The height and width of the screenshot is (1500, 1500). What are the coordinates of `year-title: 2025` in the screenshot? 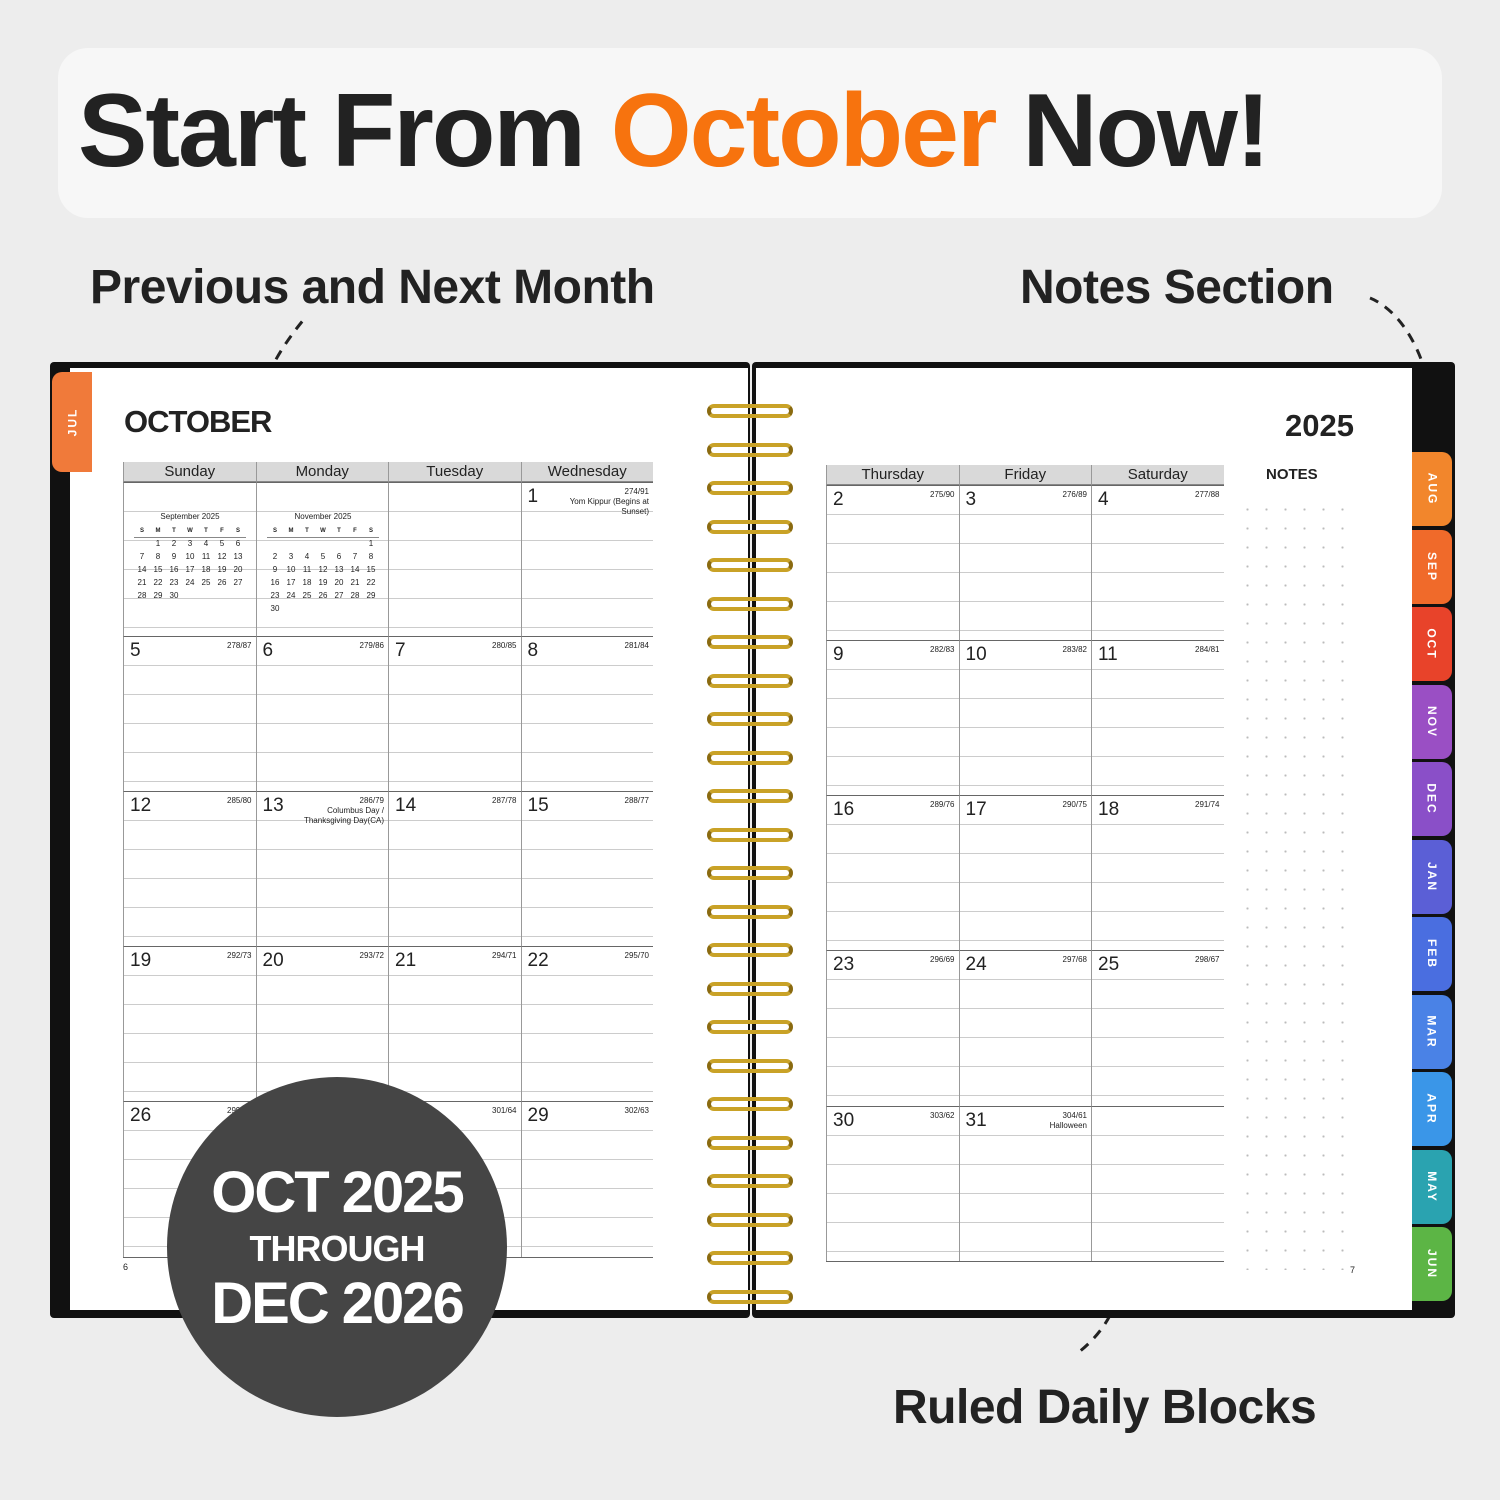 It's located at (1319, 425).